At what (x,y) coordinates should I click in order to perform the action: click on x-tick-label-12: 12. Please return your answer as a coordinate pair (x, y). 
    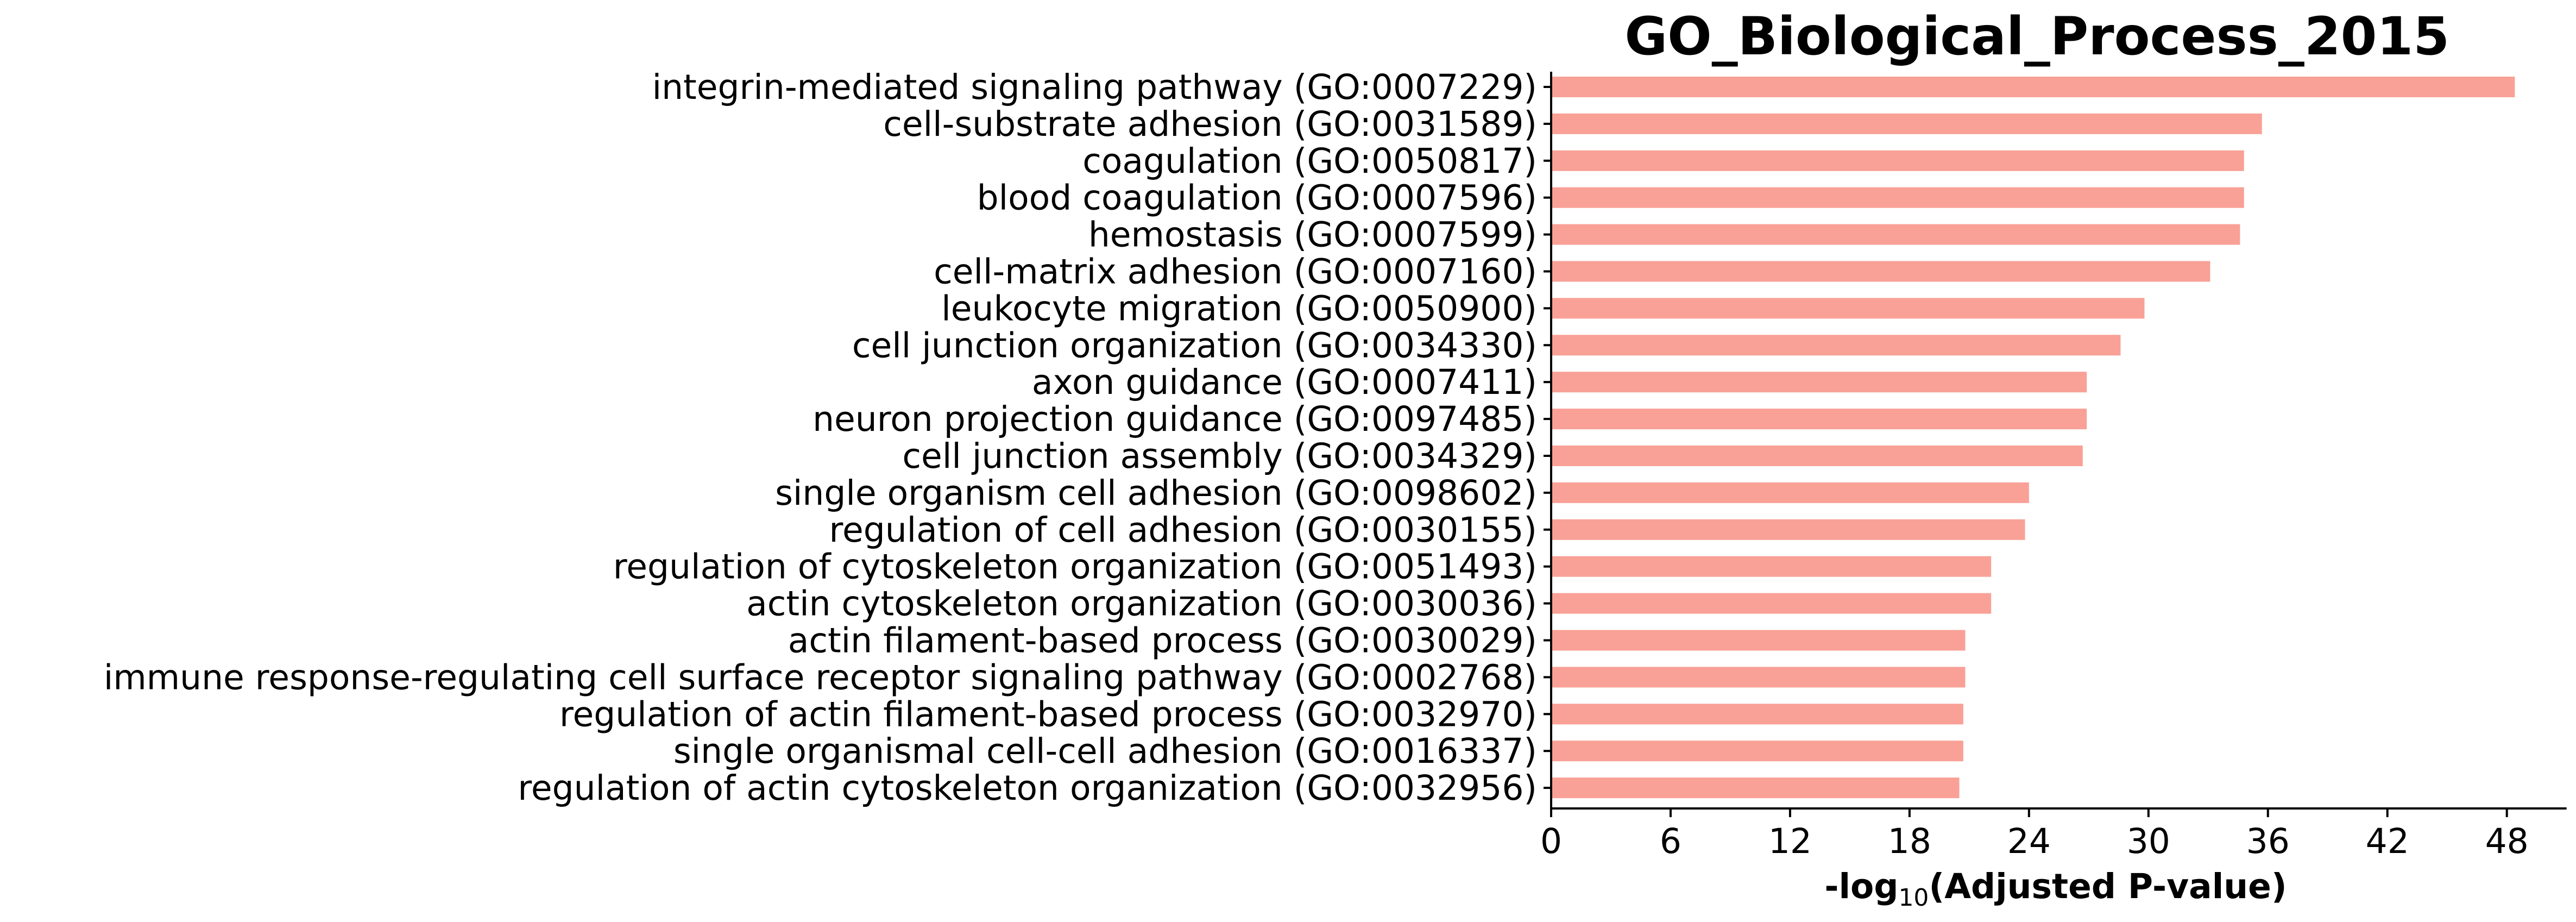
    Looking at the image, I should click on (1790, 841).